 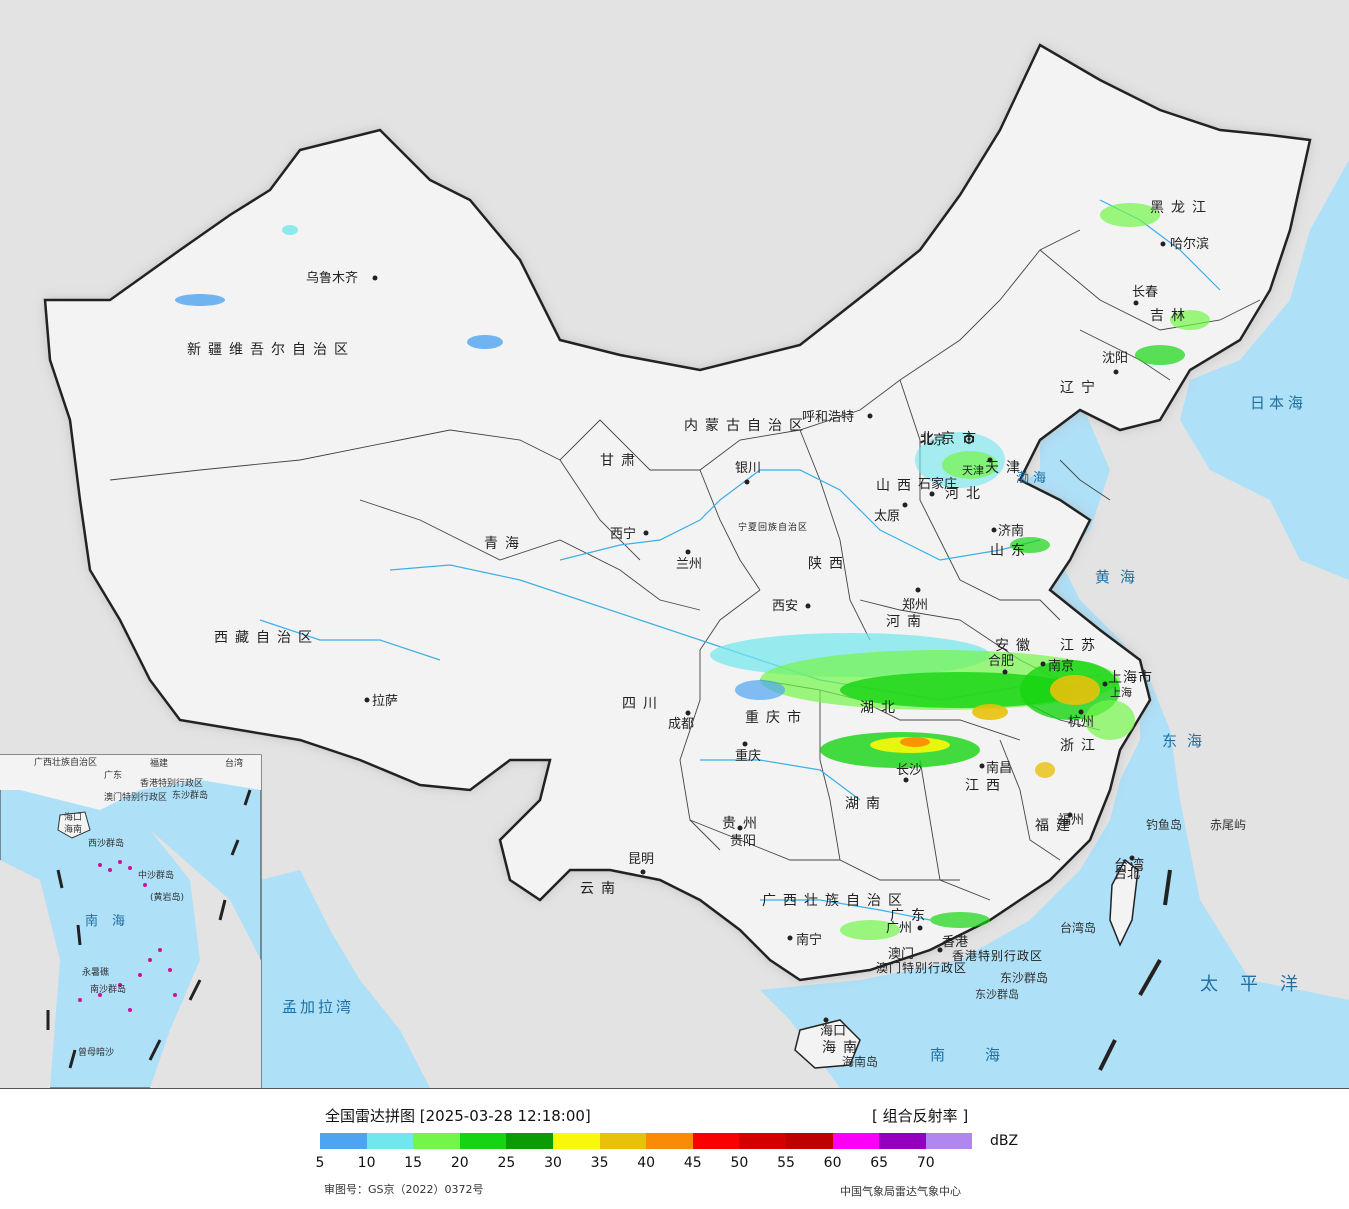 What do you see at coordinates (832, 1163) in the screenshot?
I see `scale-tick-label: 60` at bounding box center [832, 1163].